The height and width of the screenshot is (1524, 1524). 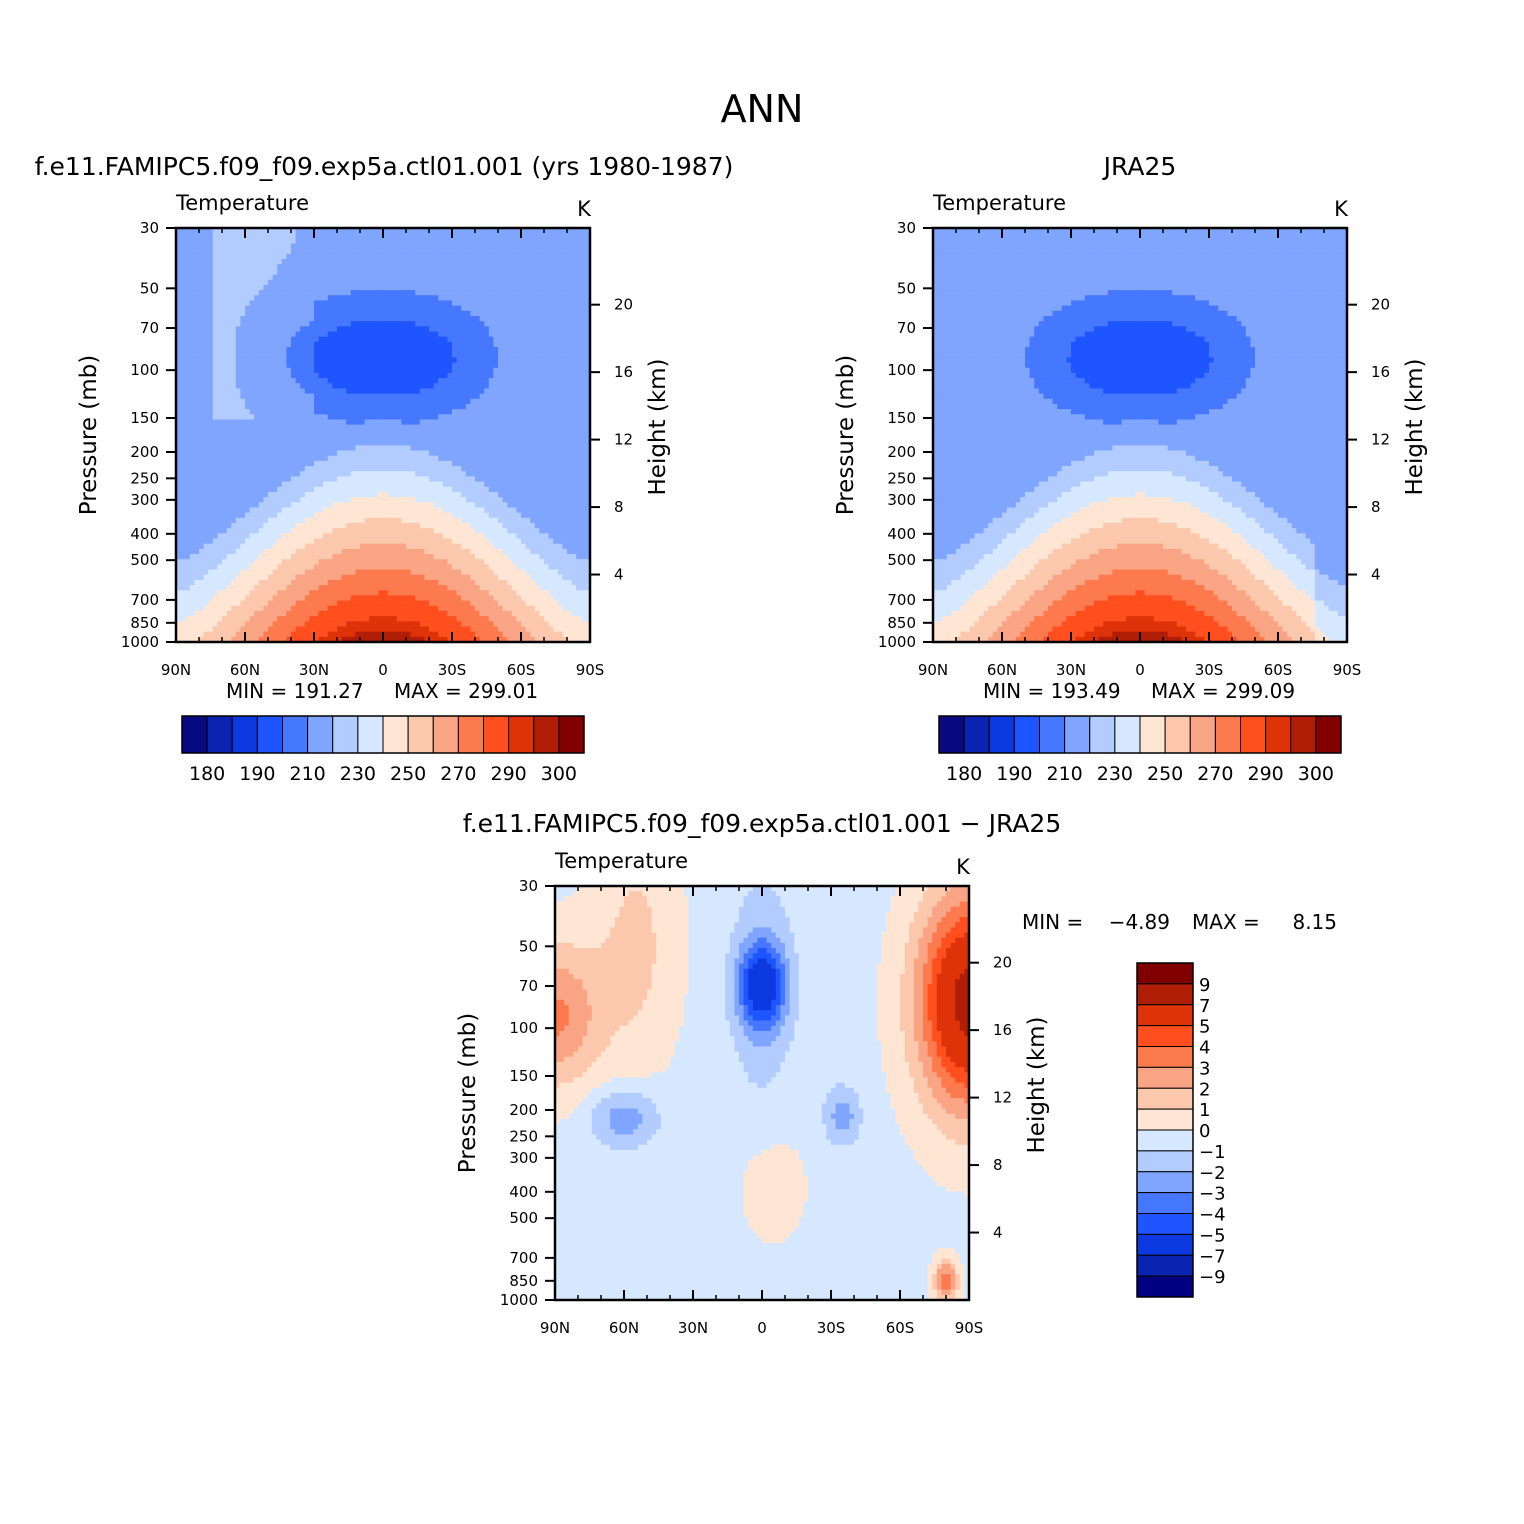 I want to click on panel-header-obs: JRA25, so click(x=1139, y=166).